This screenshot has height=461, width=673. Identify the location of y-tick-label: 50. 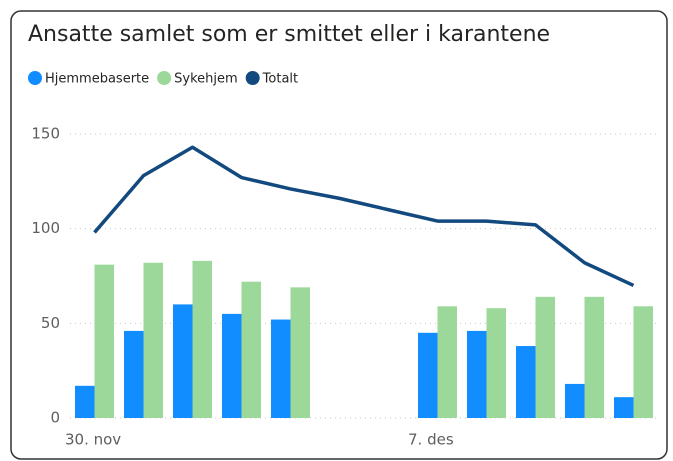
(50, 323).